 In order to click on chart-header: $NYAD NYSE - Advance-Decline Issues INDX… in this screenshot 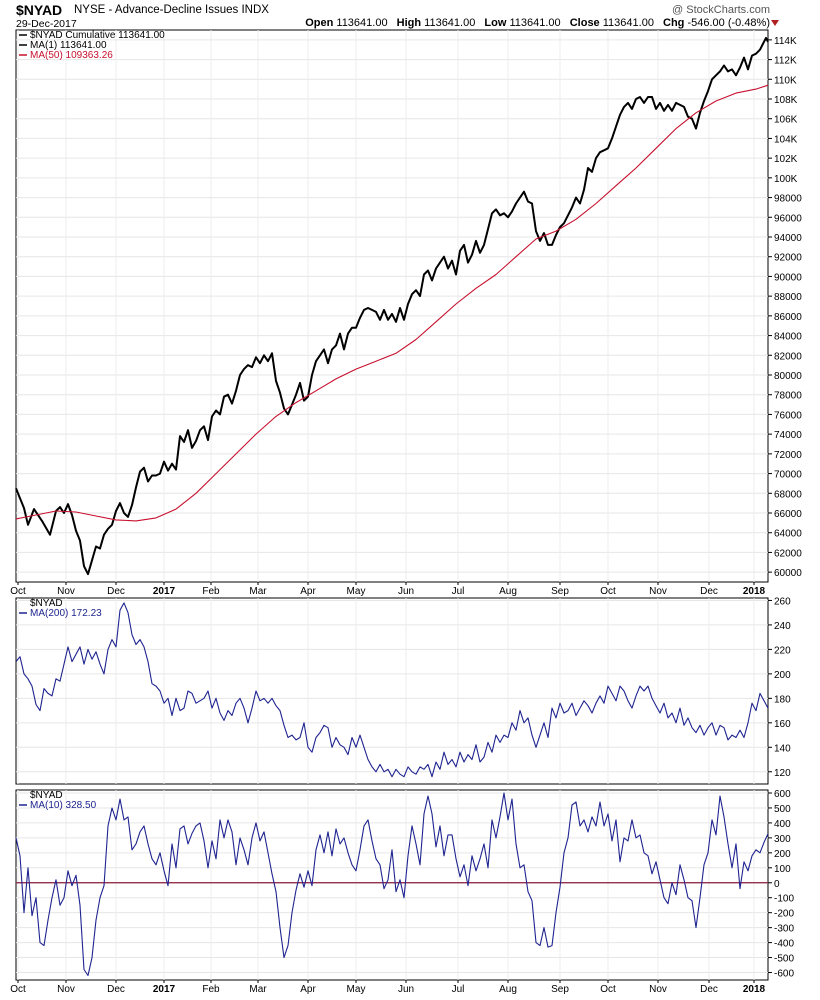, I will do `click(410, 15)`.